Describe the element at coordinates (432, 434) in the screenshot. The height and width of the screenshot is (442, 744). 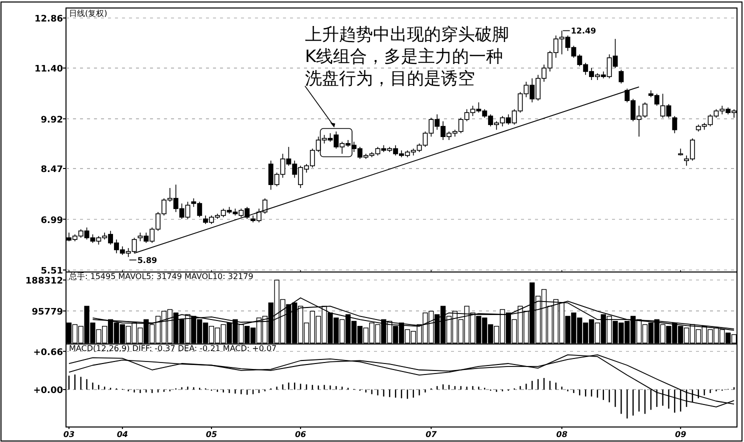
I see `x-tick-label: 07` at that location.